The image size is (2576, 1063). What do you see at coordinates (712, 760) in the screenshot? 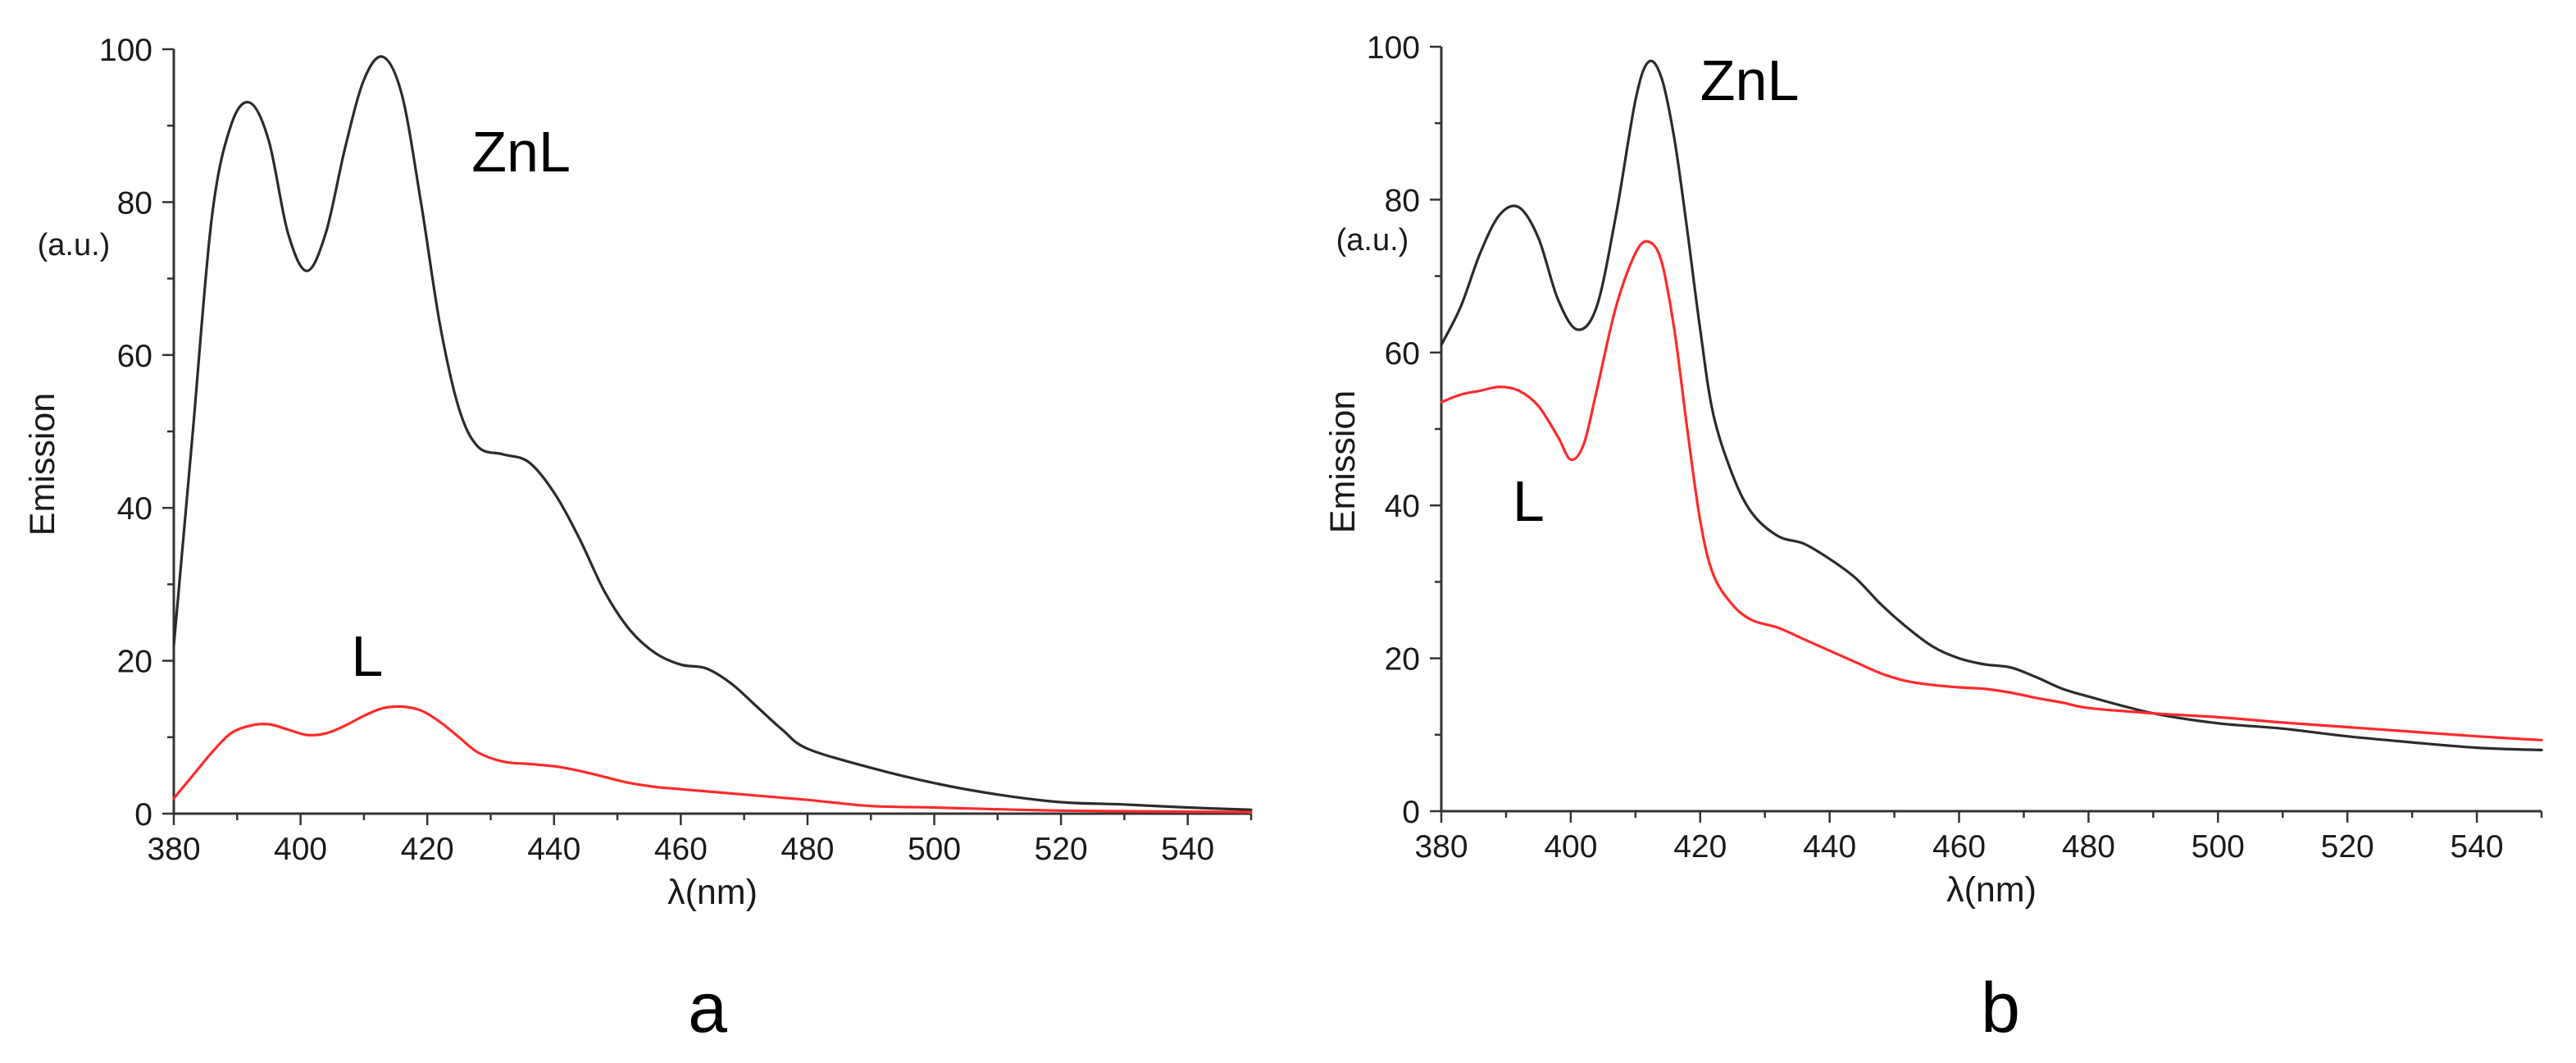
I see `series-line-l` at bounding box center [712, 760].